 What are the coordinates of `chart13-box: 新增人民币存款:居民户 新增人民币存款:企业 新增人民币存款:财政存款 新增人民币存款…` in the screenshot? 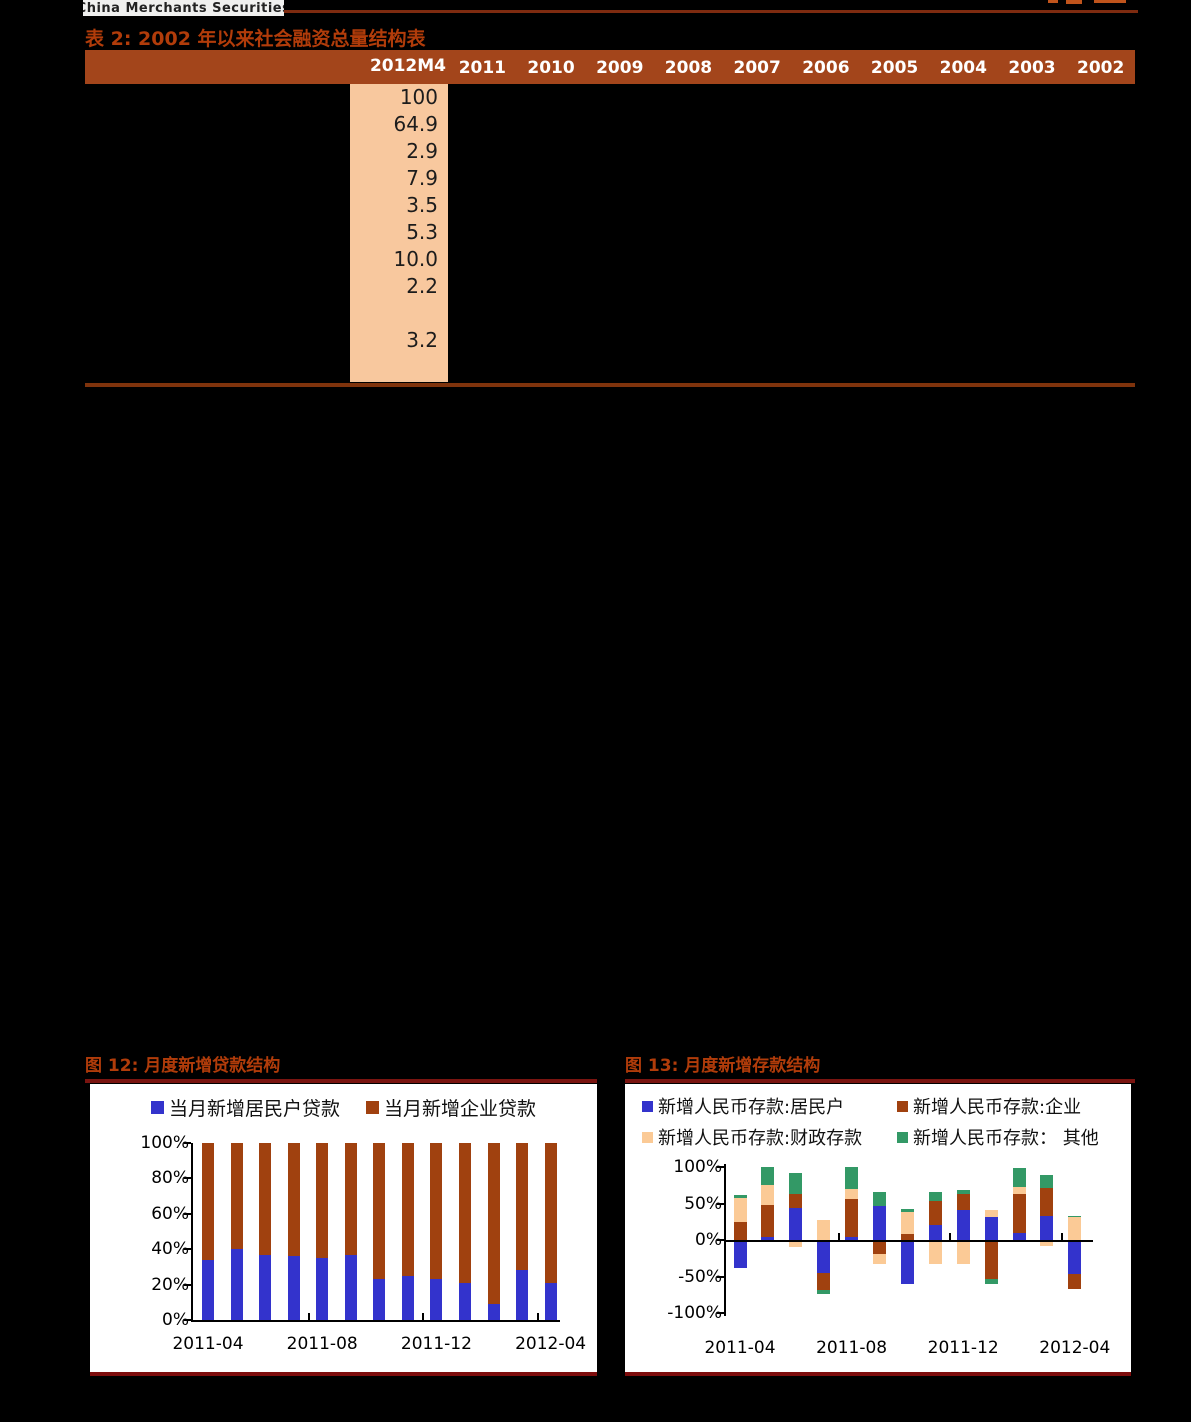 It's located at (878, 1230).